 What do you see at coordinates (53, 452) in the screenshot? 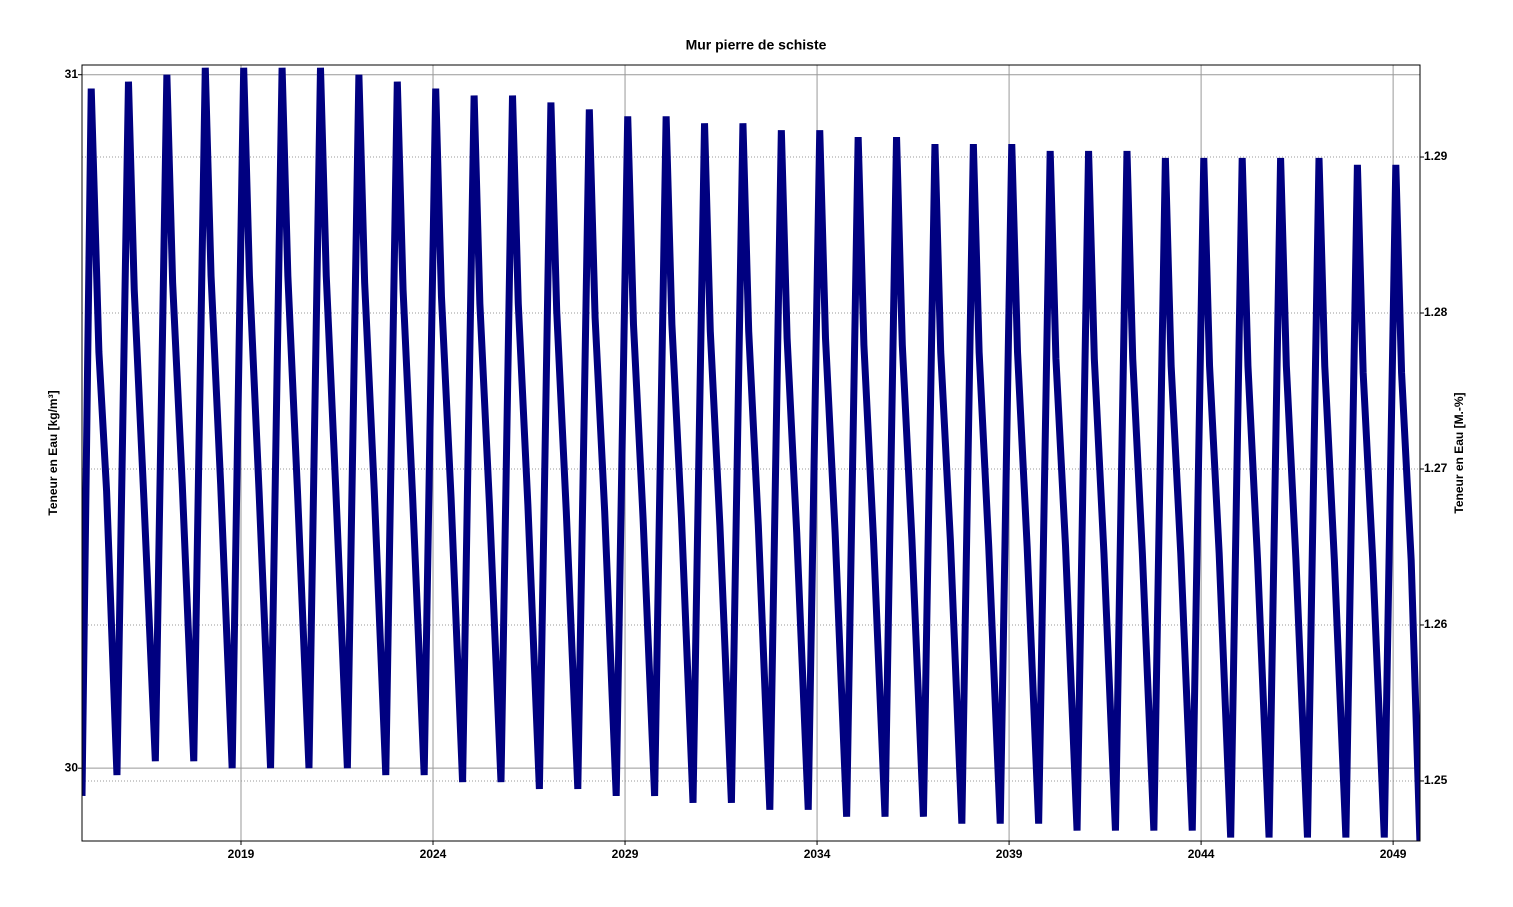
I see `y-axis-label: Teneur en Eau [kg/m³]` at bounding box center [53, 452].